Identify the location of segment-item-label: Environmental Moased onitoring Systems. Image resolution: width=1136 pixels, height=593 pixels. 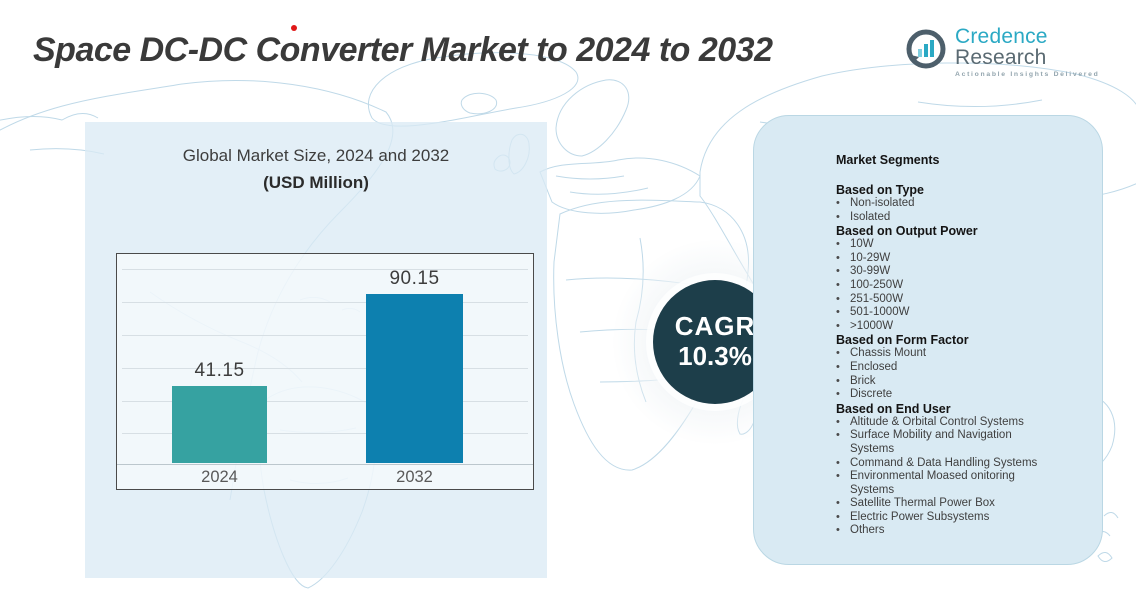
(932, 483).